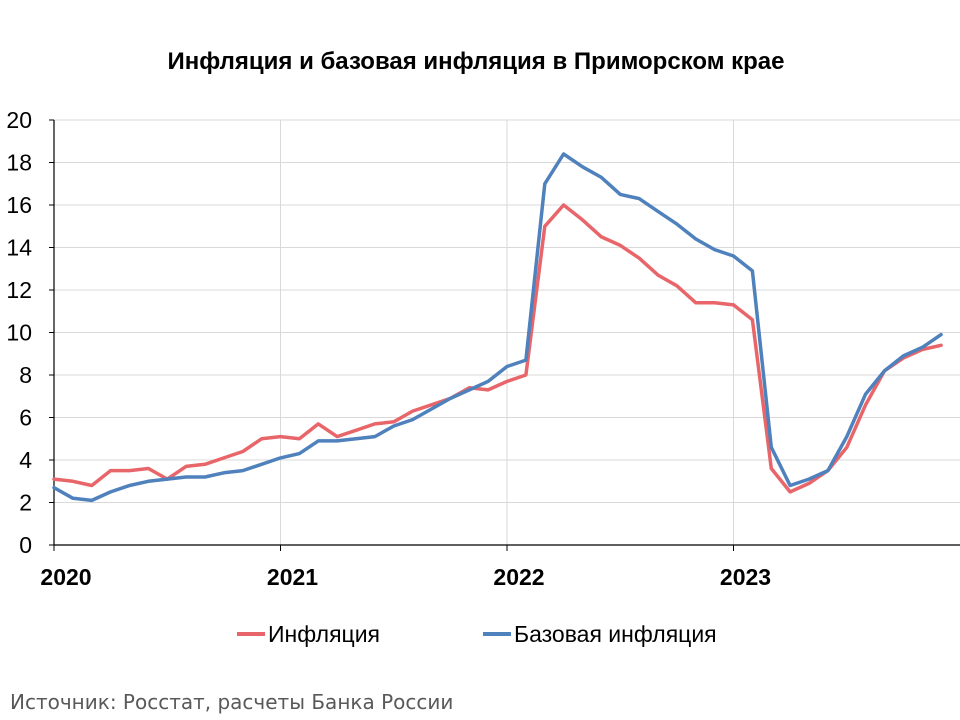 The image size is (960, 720). I want to click on y-tick-label: 2, so click(25, 503).